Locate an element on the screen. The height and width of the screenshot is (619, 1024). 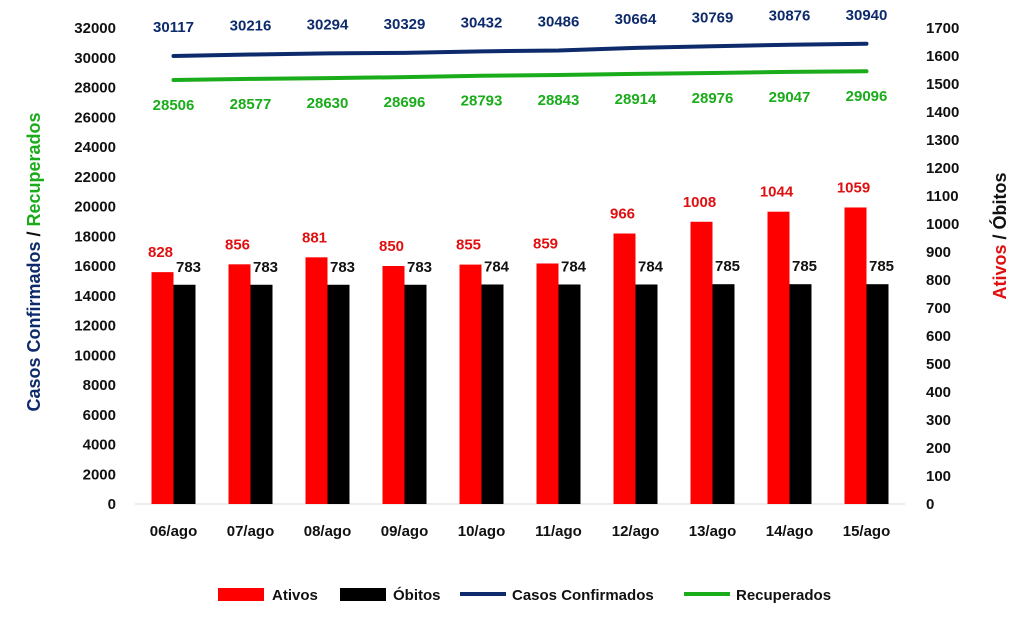
data-label-casos-confirmados: 30294 is located at coordinates (328, 24).